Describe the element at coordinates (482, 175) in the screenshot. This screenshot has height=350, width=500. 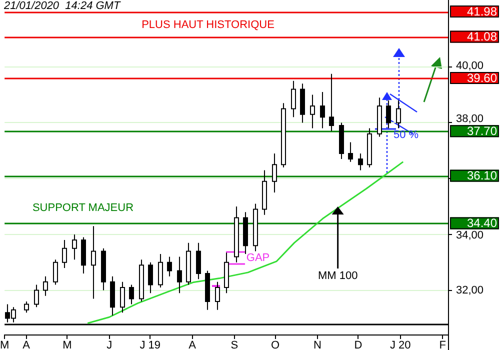
I see `ref-line-label: 36.10` at that location.